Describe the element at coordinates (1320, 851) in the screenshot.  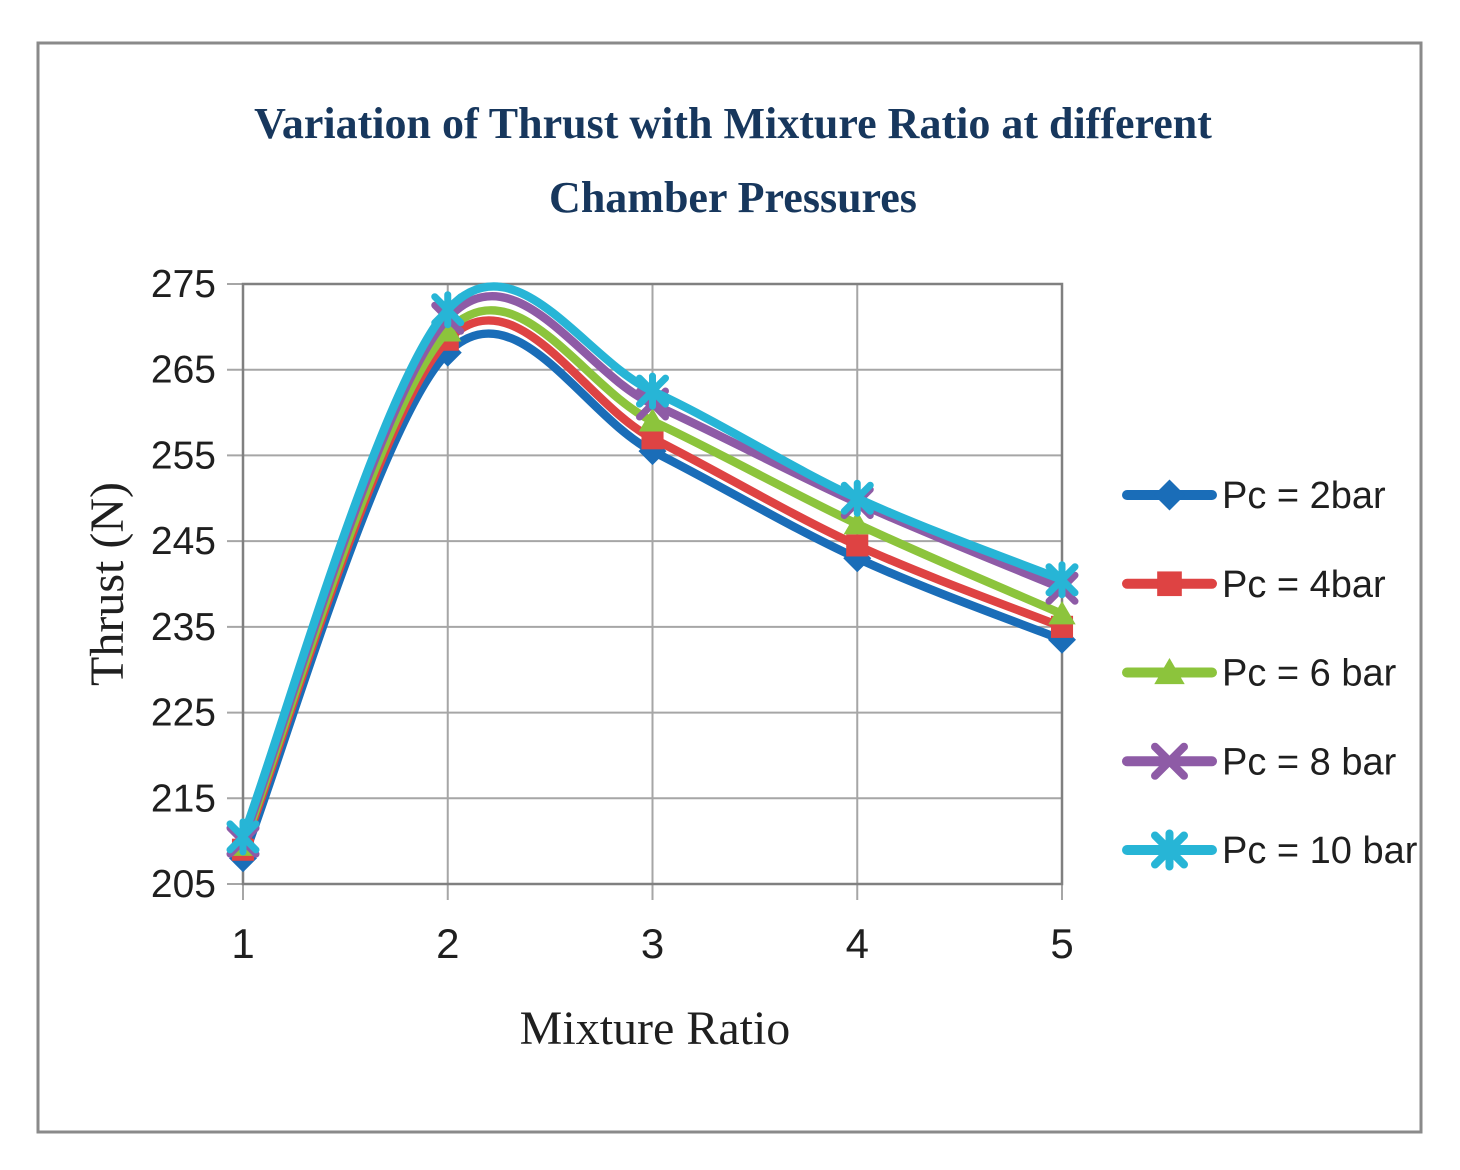
I see `legend-label-pc-10-bar: Pc = 10 bar` at that location.